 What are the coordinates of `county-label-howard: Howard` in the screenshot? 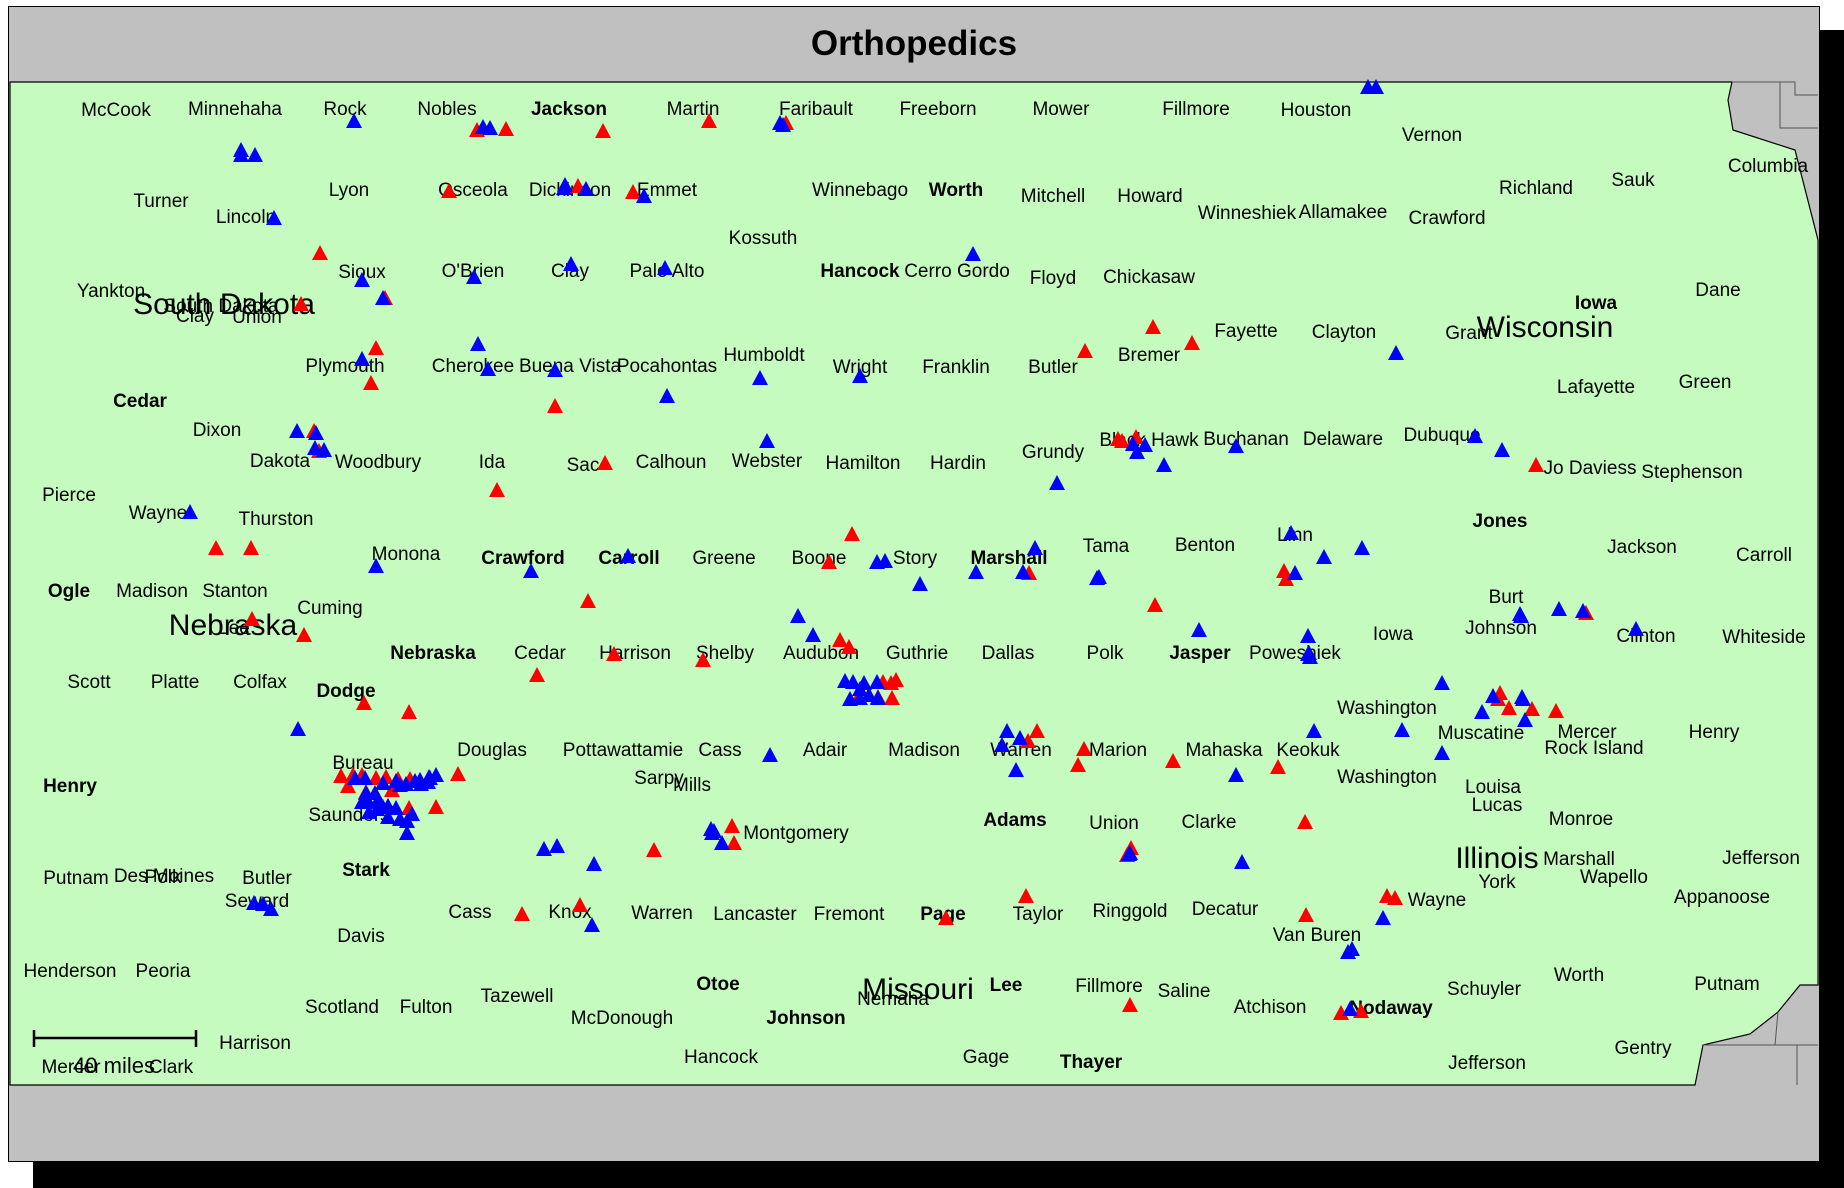 It's located at (1149, 196).